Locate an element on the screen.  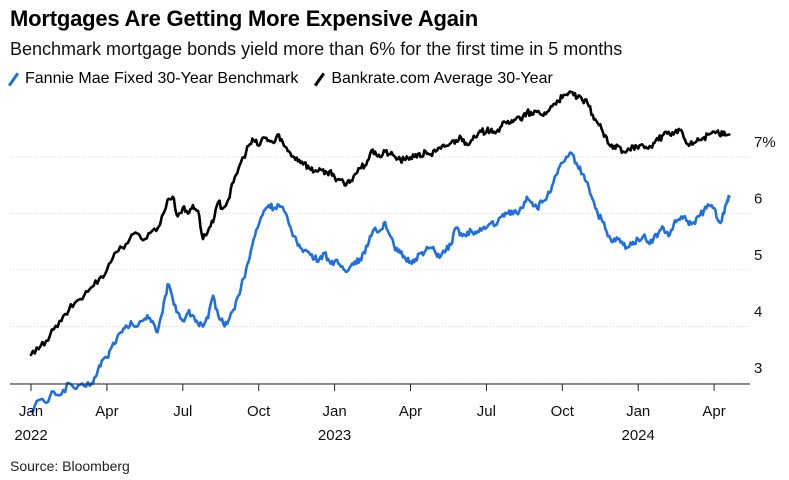
legend-item-bankrate: Bankrate.com Average 30-Year is located at coordinates (433, 79).